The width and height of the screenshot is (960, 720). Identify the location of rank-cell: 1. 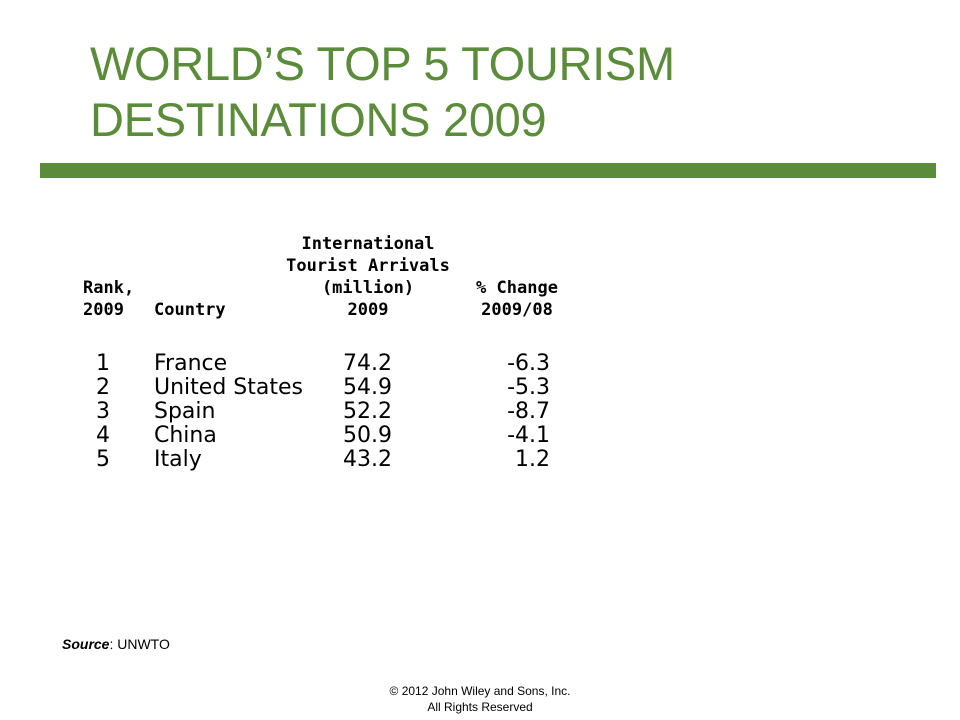
(103, 363).